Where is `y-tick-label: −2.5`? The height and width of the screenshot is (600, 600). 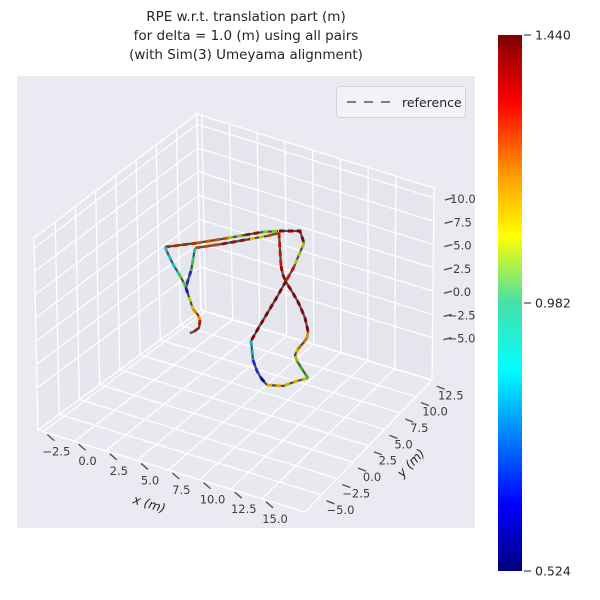
y-tick-label: −2.5 is located at coordinates (356, 493).